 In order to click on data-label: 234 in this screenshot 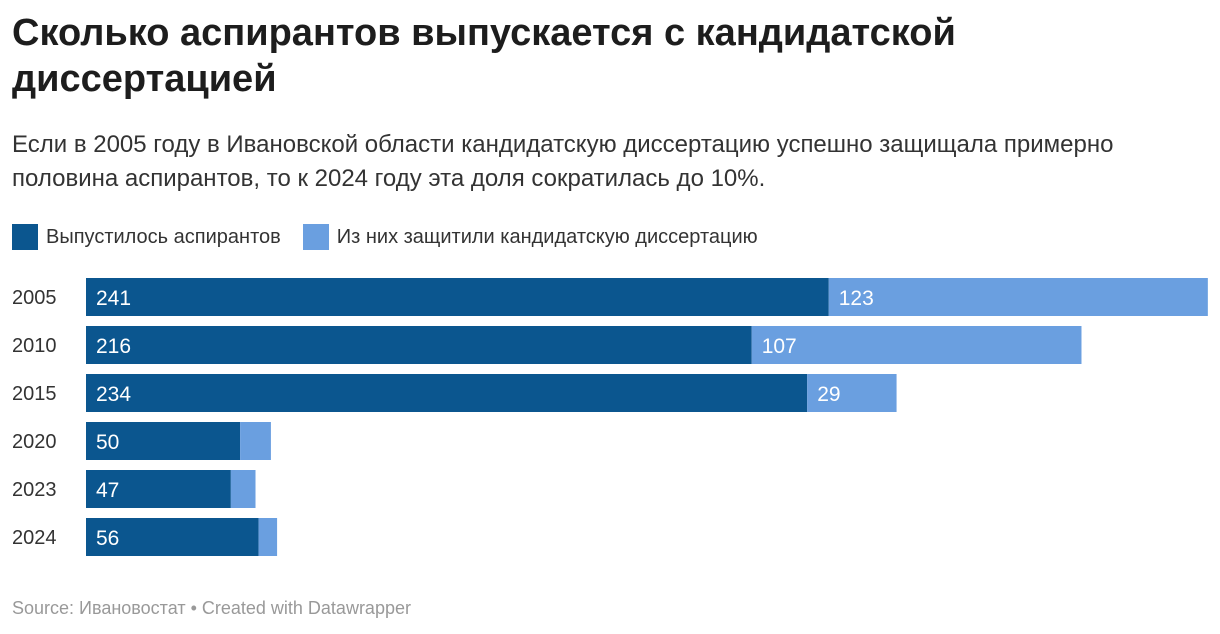, I will do `click(113, 394)`.